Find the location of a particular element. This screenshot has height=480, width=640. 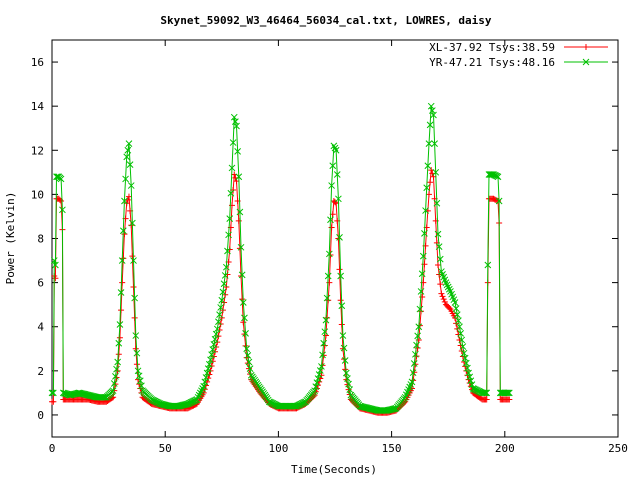

y-tick-label: 12 is located at coordinates (37, 150).